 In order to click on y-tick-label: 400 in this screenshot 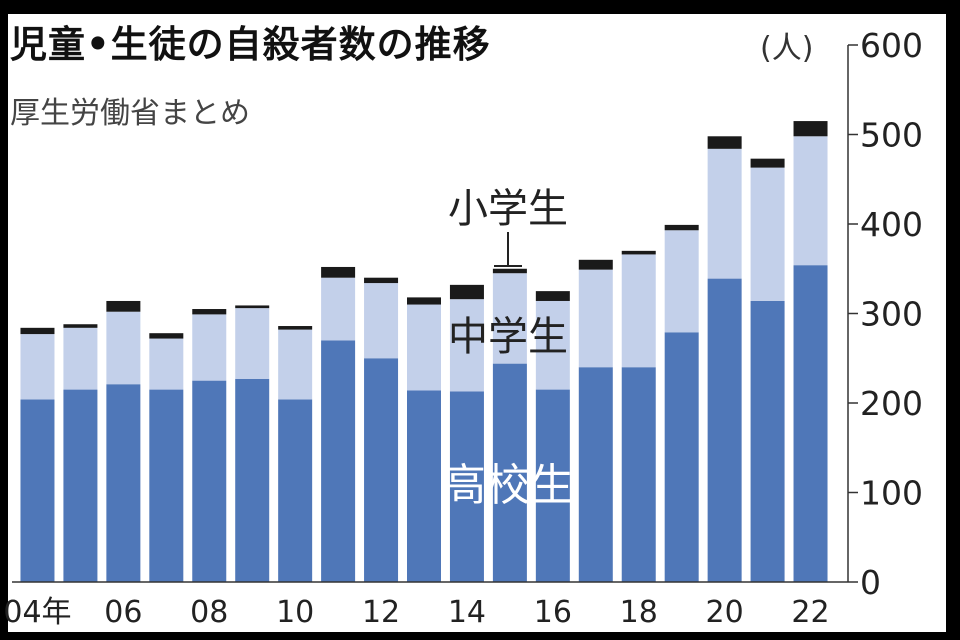, I will do `click(891, 224)`.